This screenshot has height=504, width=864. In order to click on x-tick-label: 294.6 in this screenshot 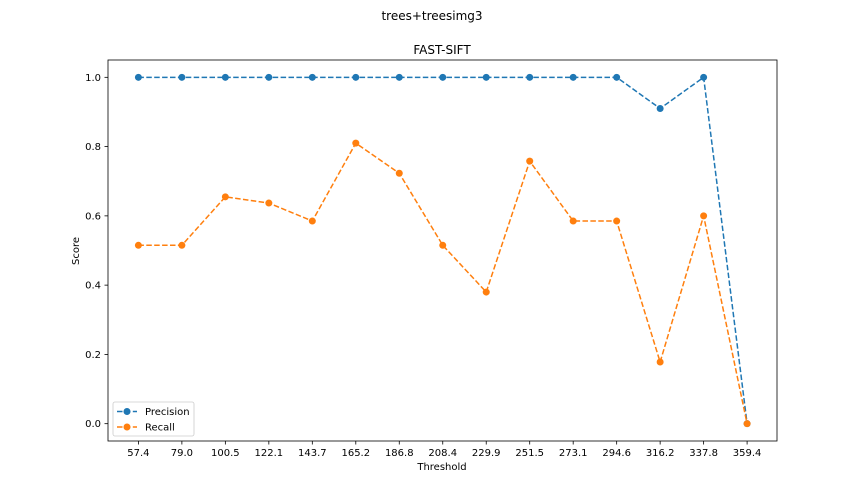, I will do `click(616, 453)`.